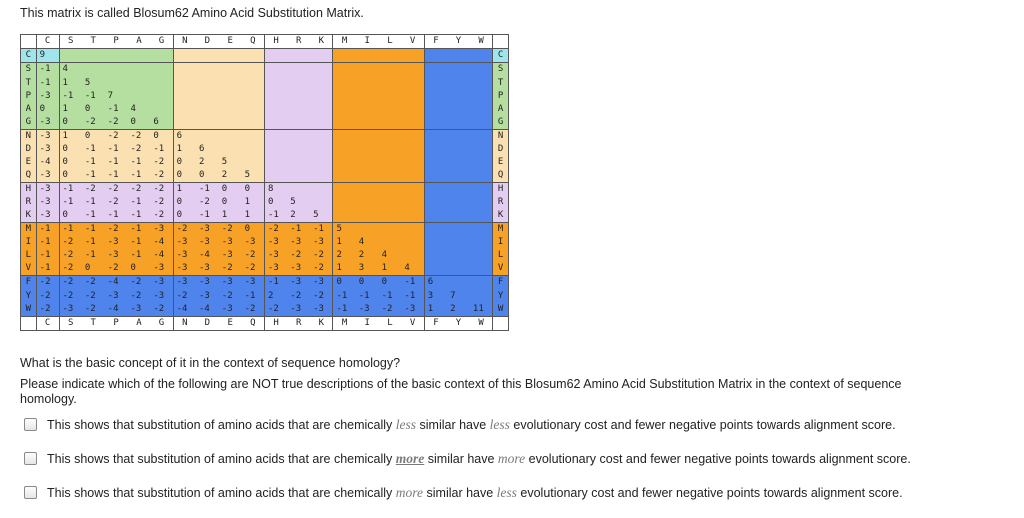  I want to click on matrix-row: P -3 -1 -1 7 P, so click(264, 96).